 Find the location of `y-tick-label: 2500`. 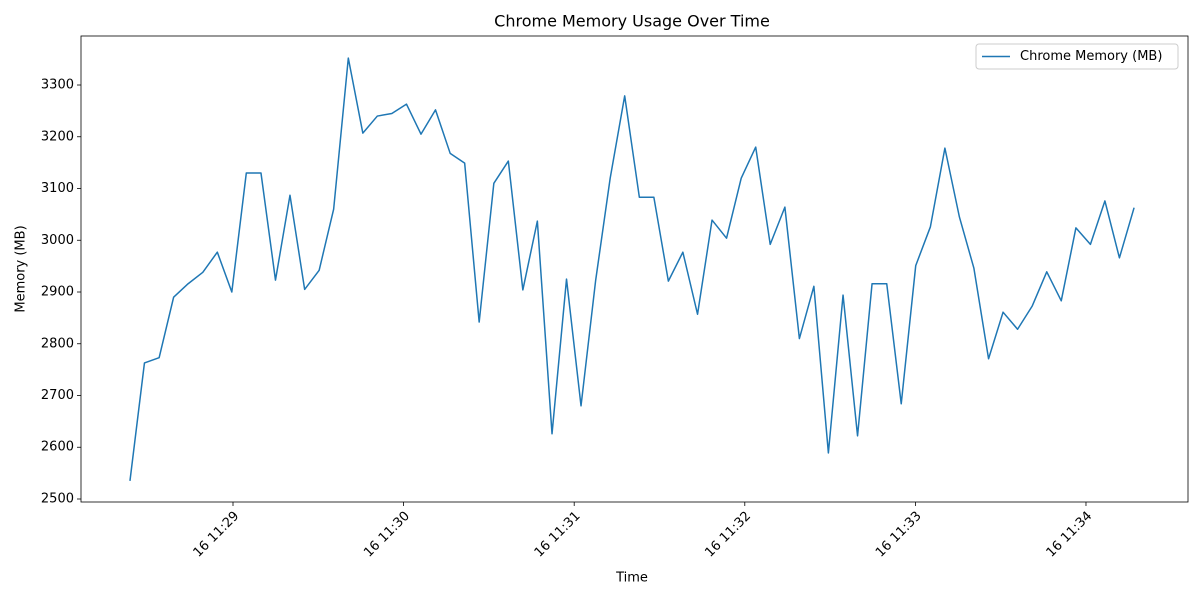

y-tick-label: 2500 is located at coordinates (57, 498).